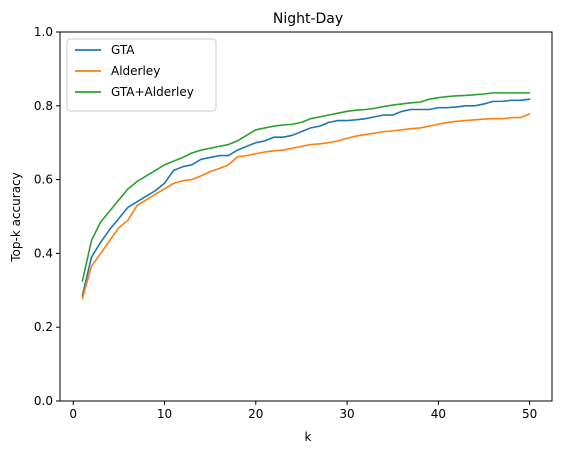 Image resolution: width=567 pixels, height=455 pixels. What do you see at coordinates (16, 217) in the screenshot?
I see `y-axis-label: Top-k accuracy` at bounding box center [16, 217].